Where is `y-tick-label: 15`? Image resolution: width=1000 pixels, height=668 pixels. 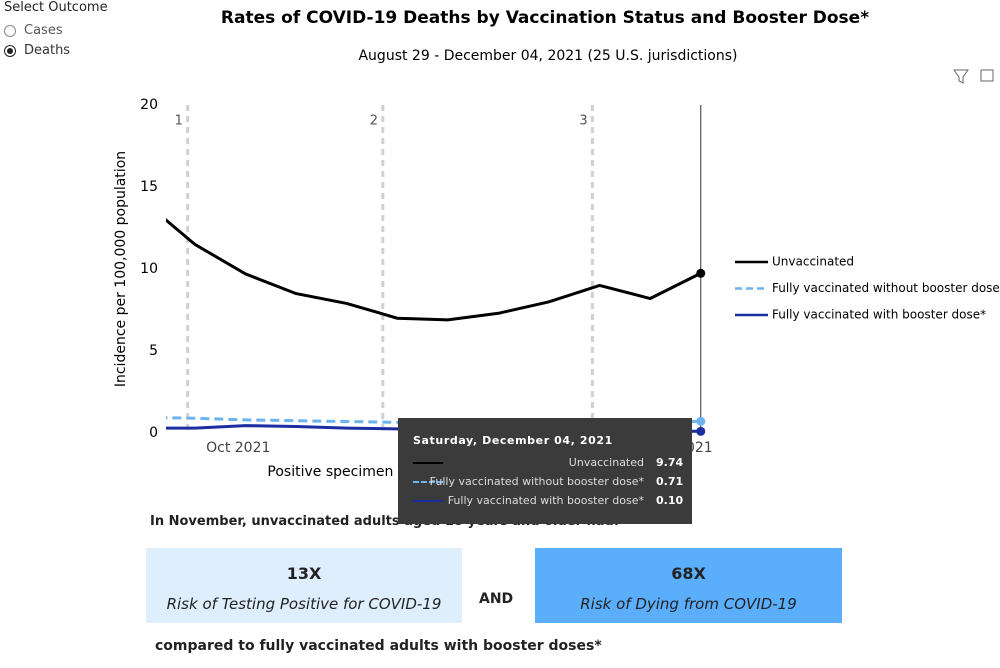 y-tick-label: 15 is located at coordinates (149, 187).